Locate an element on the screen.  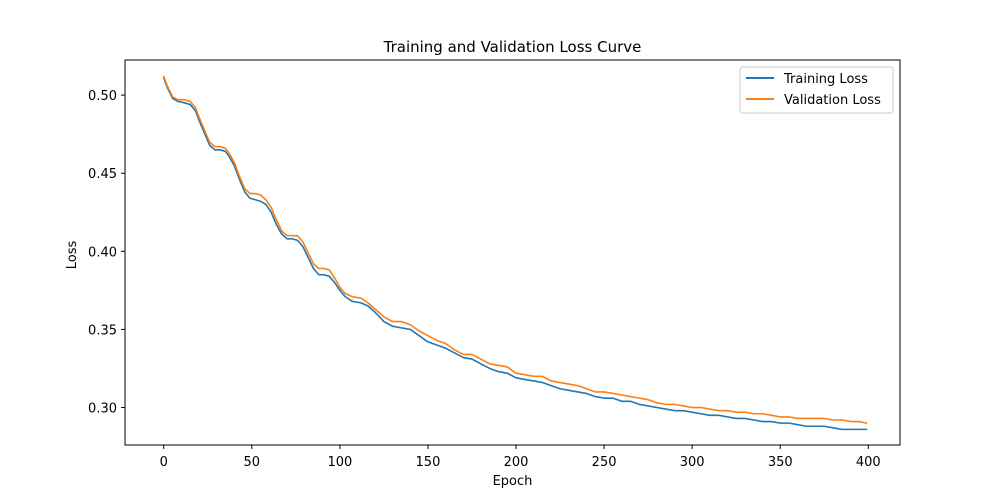
legend: Training Loss Validation Loss is located at coordinates (816, 90).